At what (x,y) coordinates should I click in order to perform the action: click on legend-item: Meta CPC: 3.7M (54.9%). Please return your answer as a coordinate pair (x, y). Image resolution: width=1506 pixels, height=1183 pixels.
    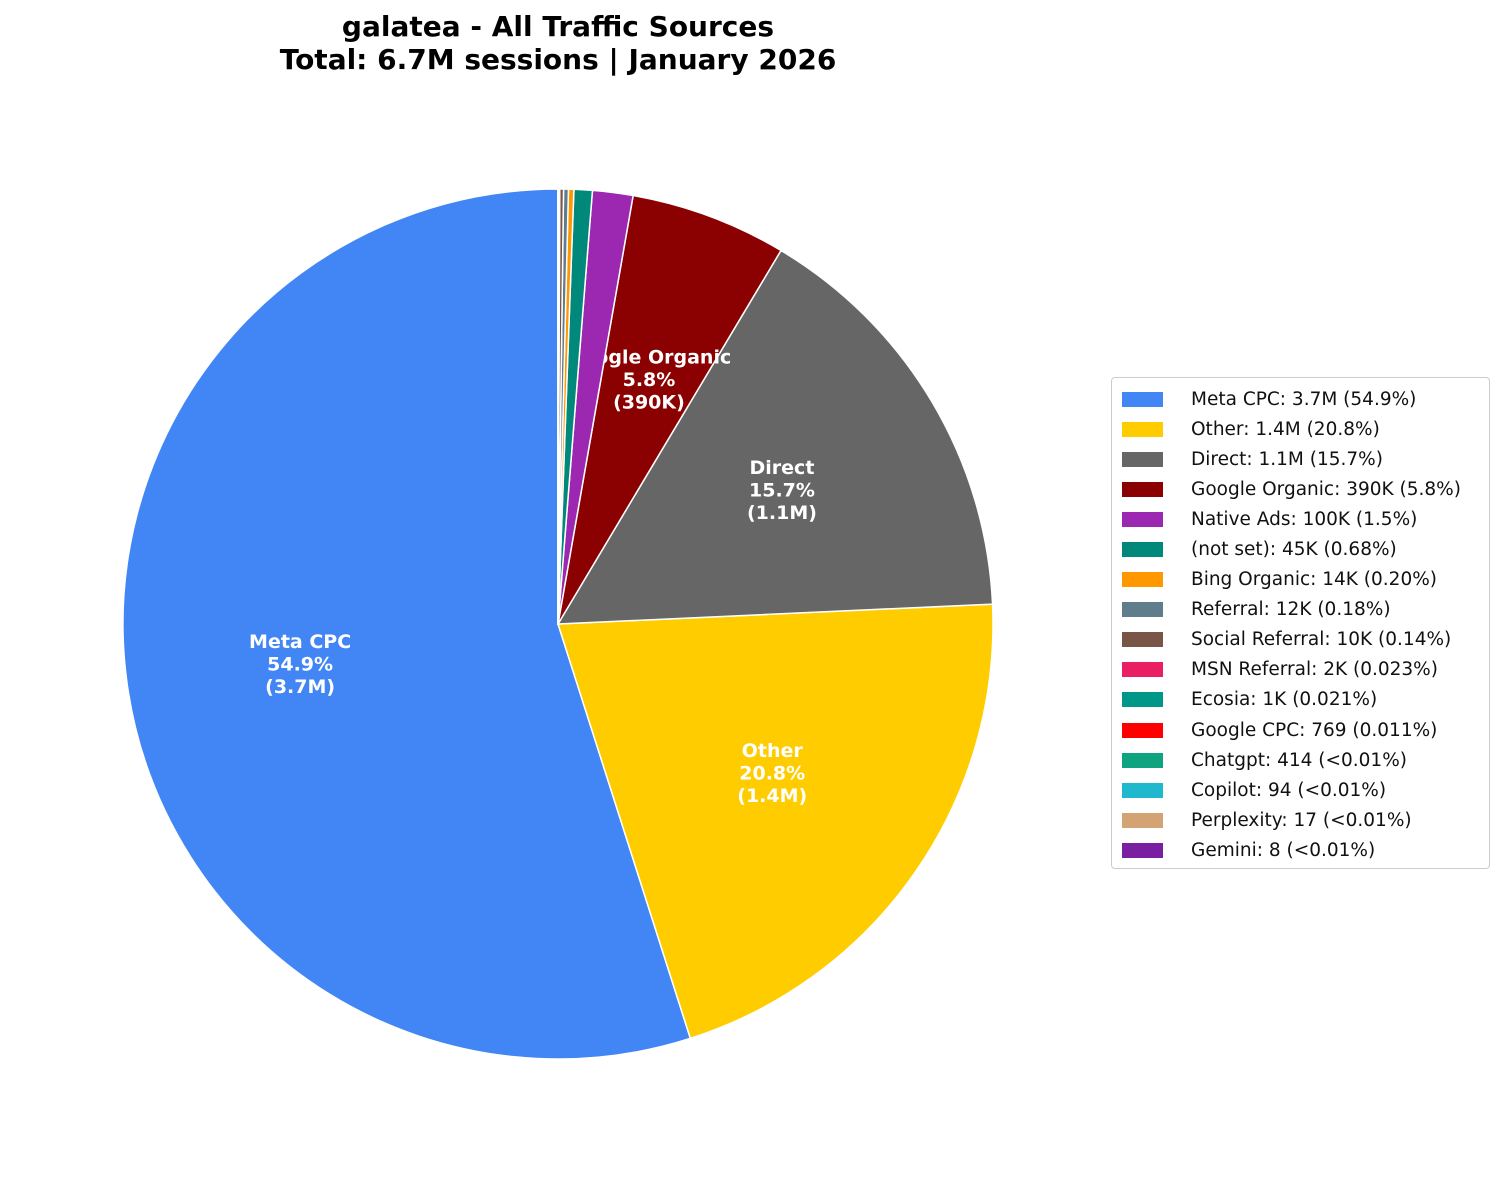
    Looking at the image, I should click on (1300, 399).